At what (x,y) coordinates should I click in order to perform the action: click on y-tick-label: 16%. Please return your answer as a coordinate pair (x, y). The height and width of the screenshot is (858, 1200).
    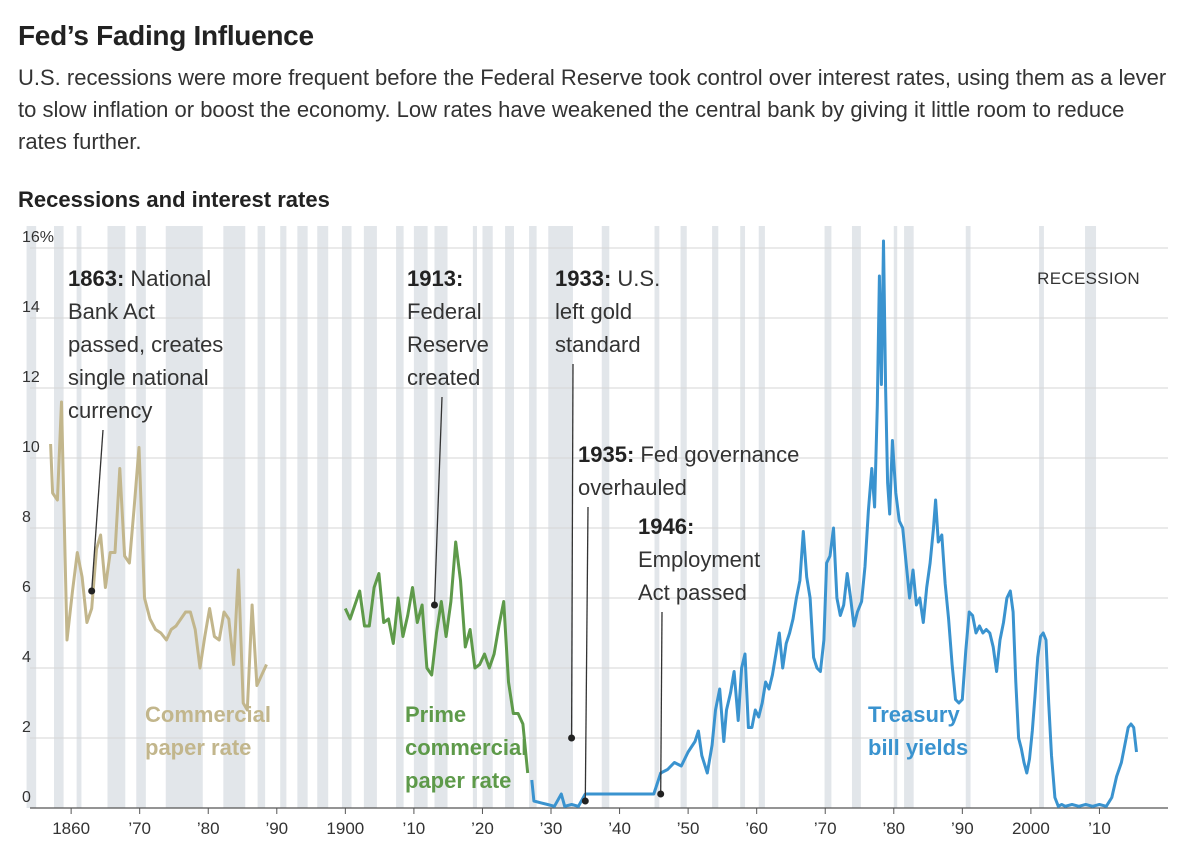
    Looking at the image, I should click on (38, 237).